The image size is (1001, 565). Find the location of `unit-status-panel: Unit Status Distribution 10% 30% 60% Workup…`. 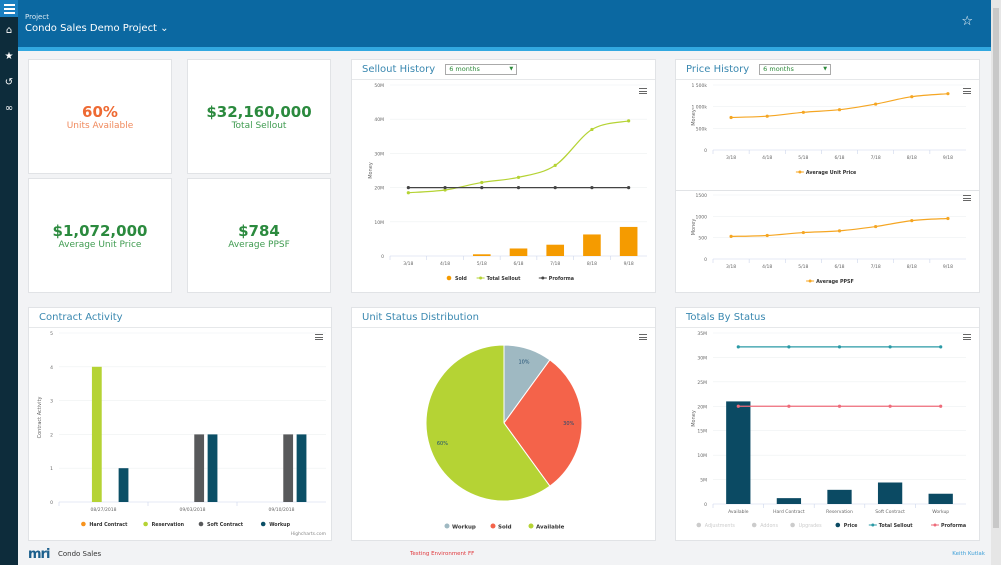

unit-status-panel: Unit Status Distribution 10% 30% 60% Workup… is located at coordinates (503, 424).